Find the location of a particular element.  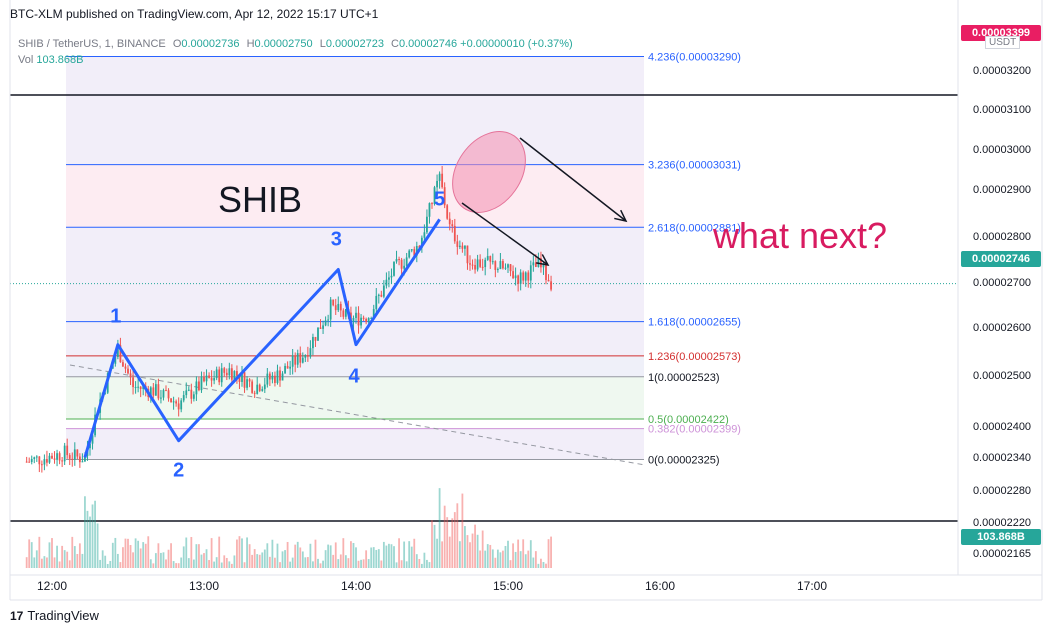

highlight-ellipse is located at coordinates (489, 172).